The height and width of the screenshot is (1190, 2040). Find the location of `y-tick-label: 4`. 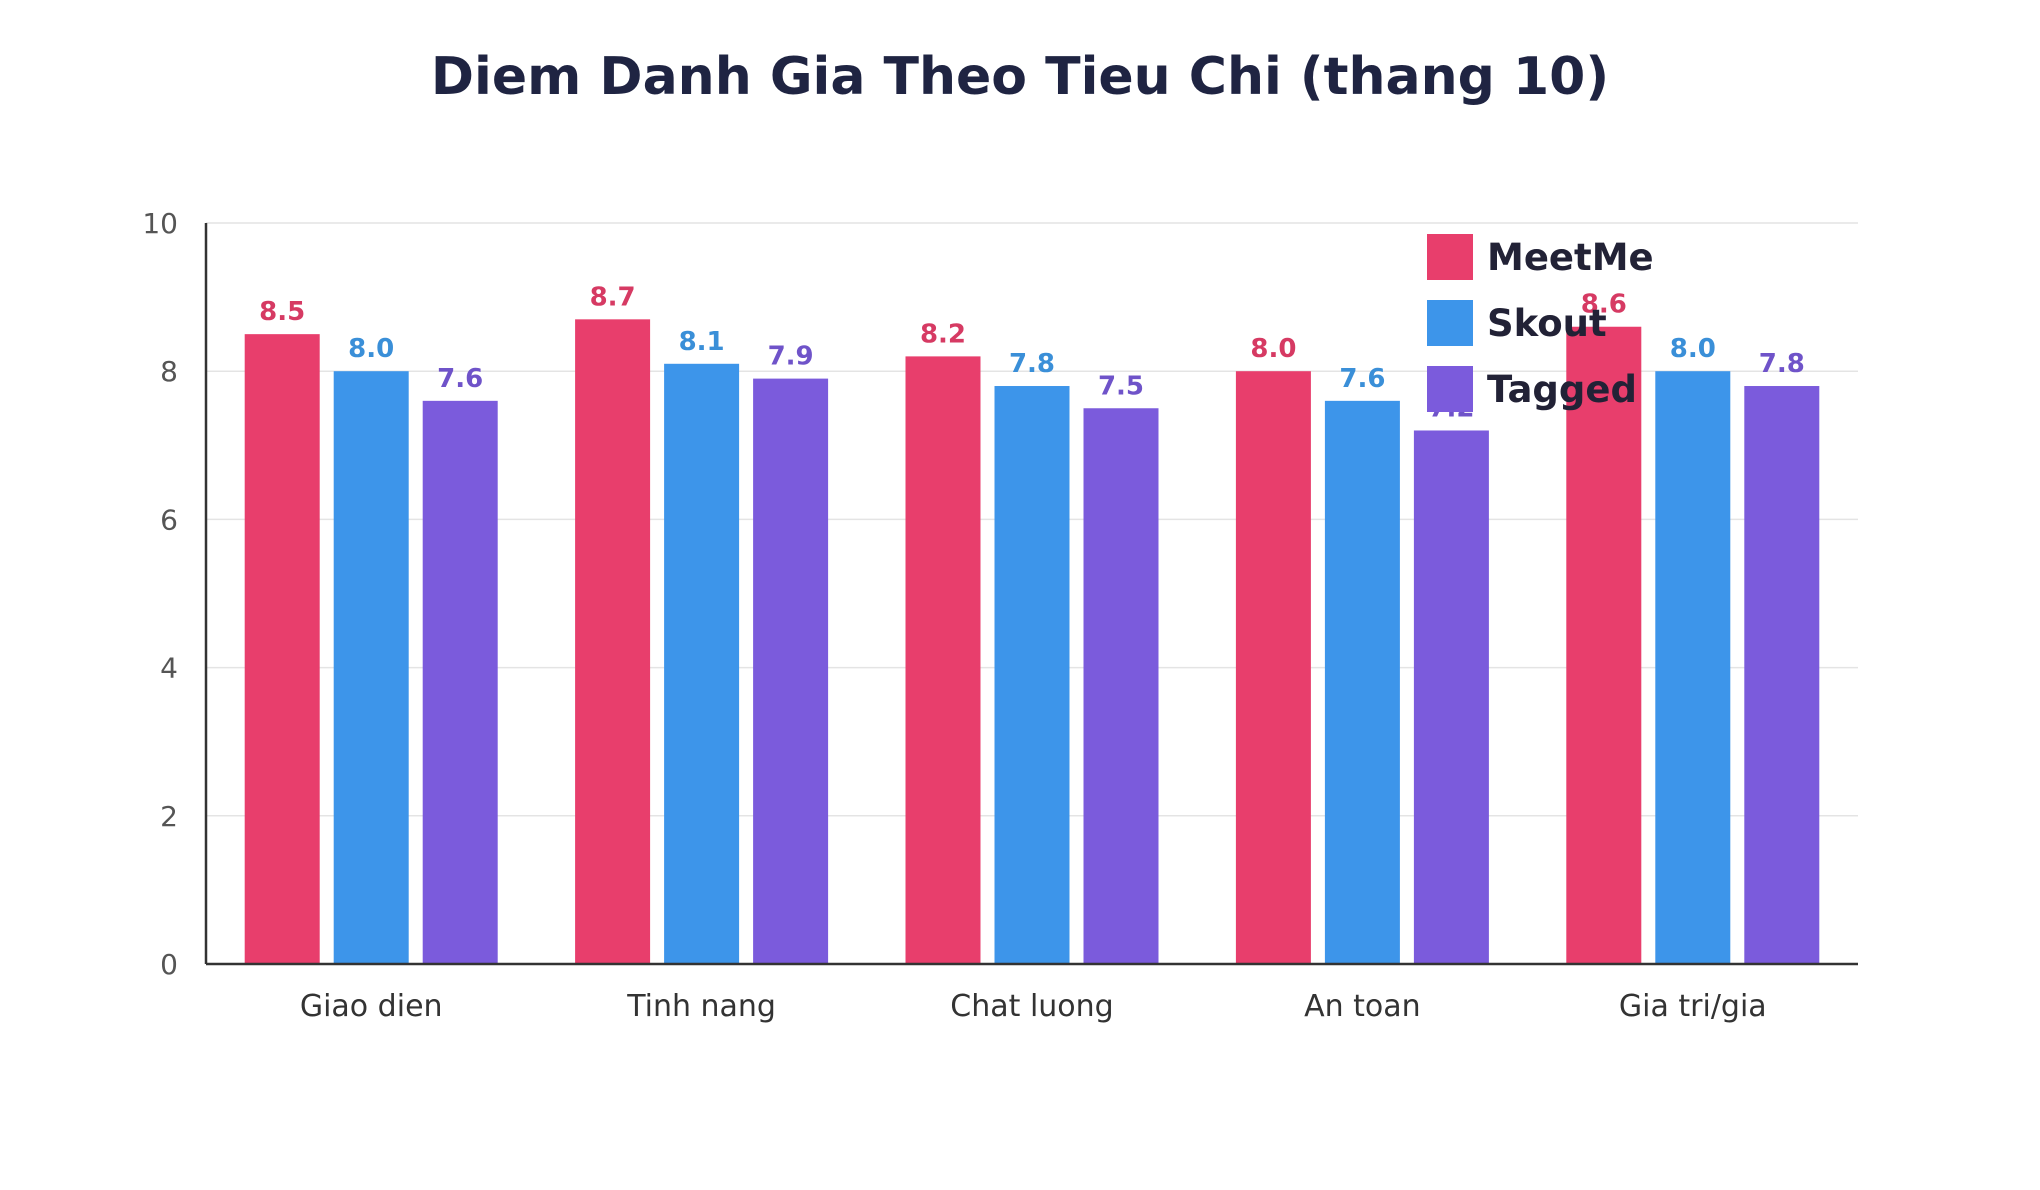

y-tick-label: 4 is located at coordinates (169, 668).